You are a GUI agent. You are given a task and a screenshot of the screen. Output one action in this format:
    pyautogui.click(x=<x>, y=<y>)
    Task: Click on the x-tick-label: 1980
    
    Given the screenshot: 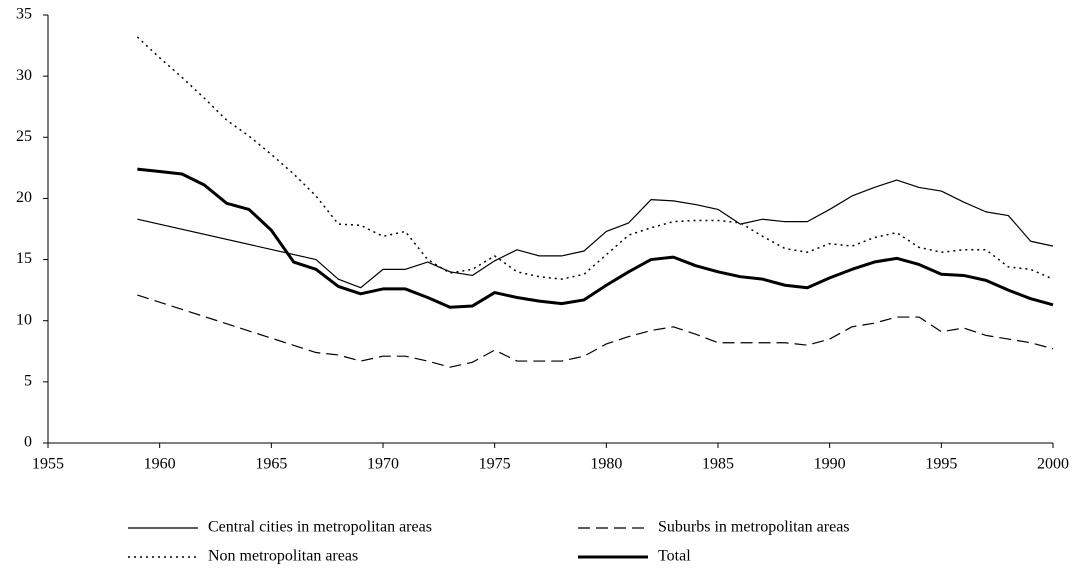 What is the action you would take?
    pyautogui.click(x=606, y=464)
    